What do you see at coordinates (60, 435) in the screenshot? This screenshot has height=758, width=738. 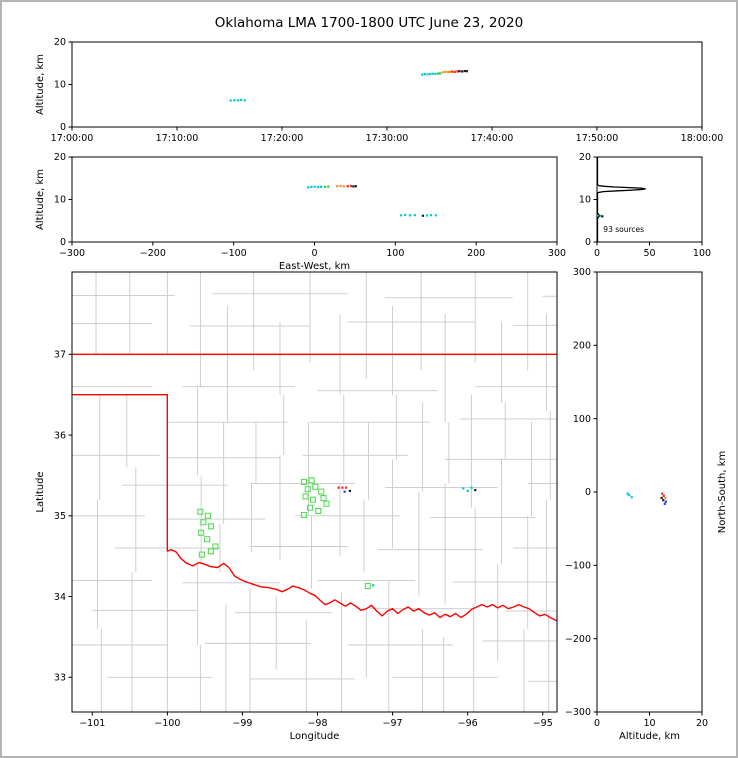 I see `svg-text: 36` at bounding box center [60, 435].